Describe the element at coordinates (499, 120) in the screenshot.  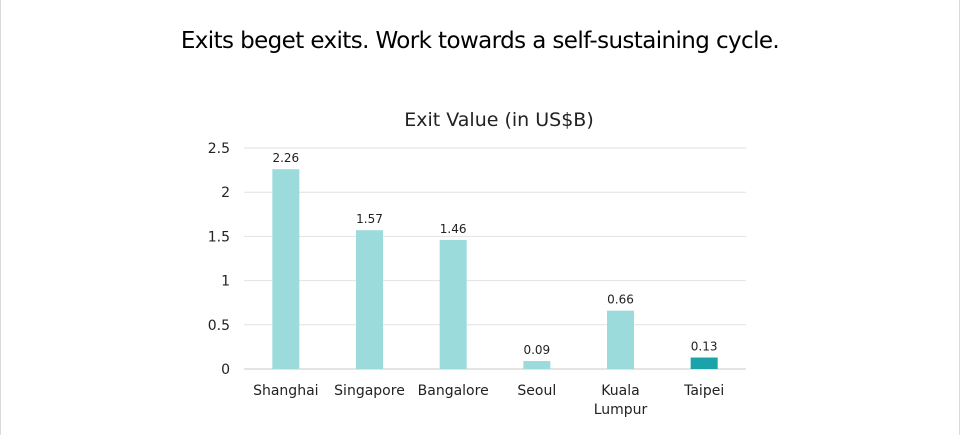
I see `chart-title: Exit Value (in US$B)` at that location.